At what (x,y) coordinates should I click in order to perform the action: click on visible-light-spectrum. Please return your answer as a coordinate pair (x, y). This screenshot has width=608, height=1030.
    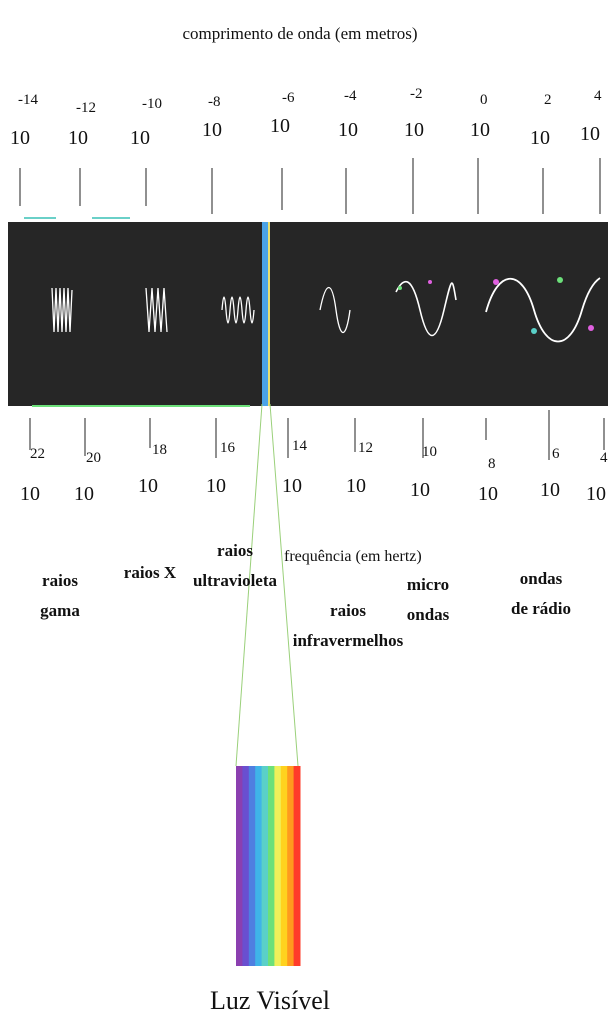
    Looking at the image, I should click on (268, 866).